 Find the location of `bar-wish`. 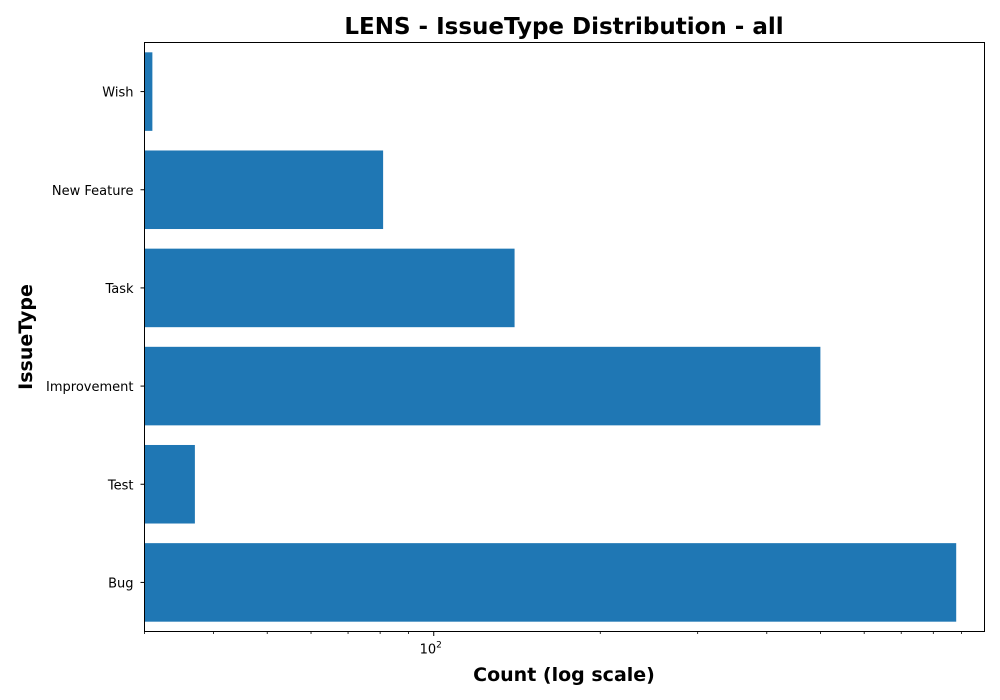

bar-wish is located at coordinates (148, 91).